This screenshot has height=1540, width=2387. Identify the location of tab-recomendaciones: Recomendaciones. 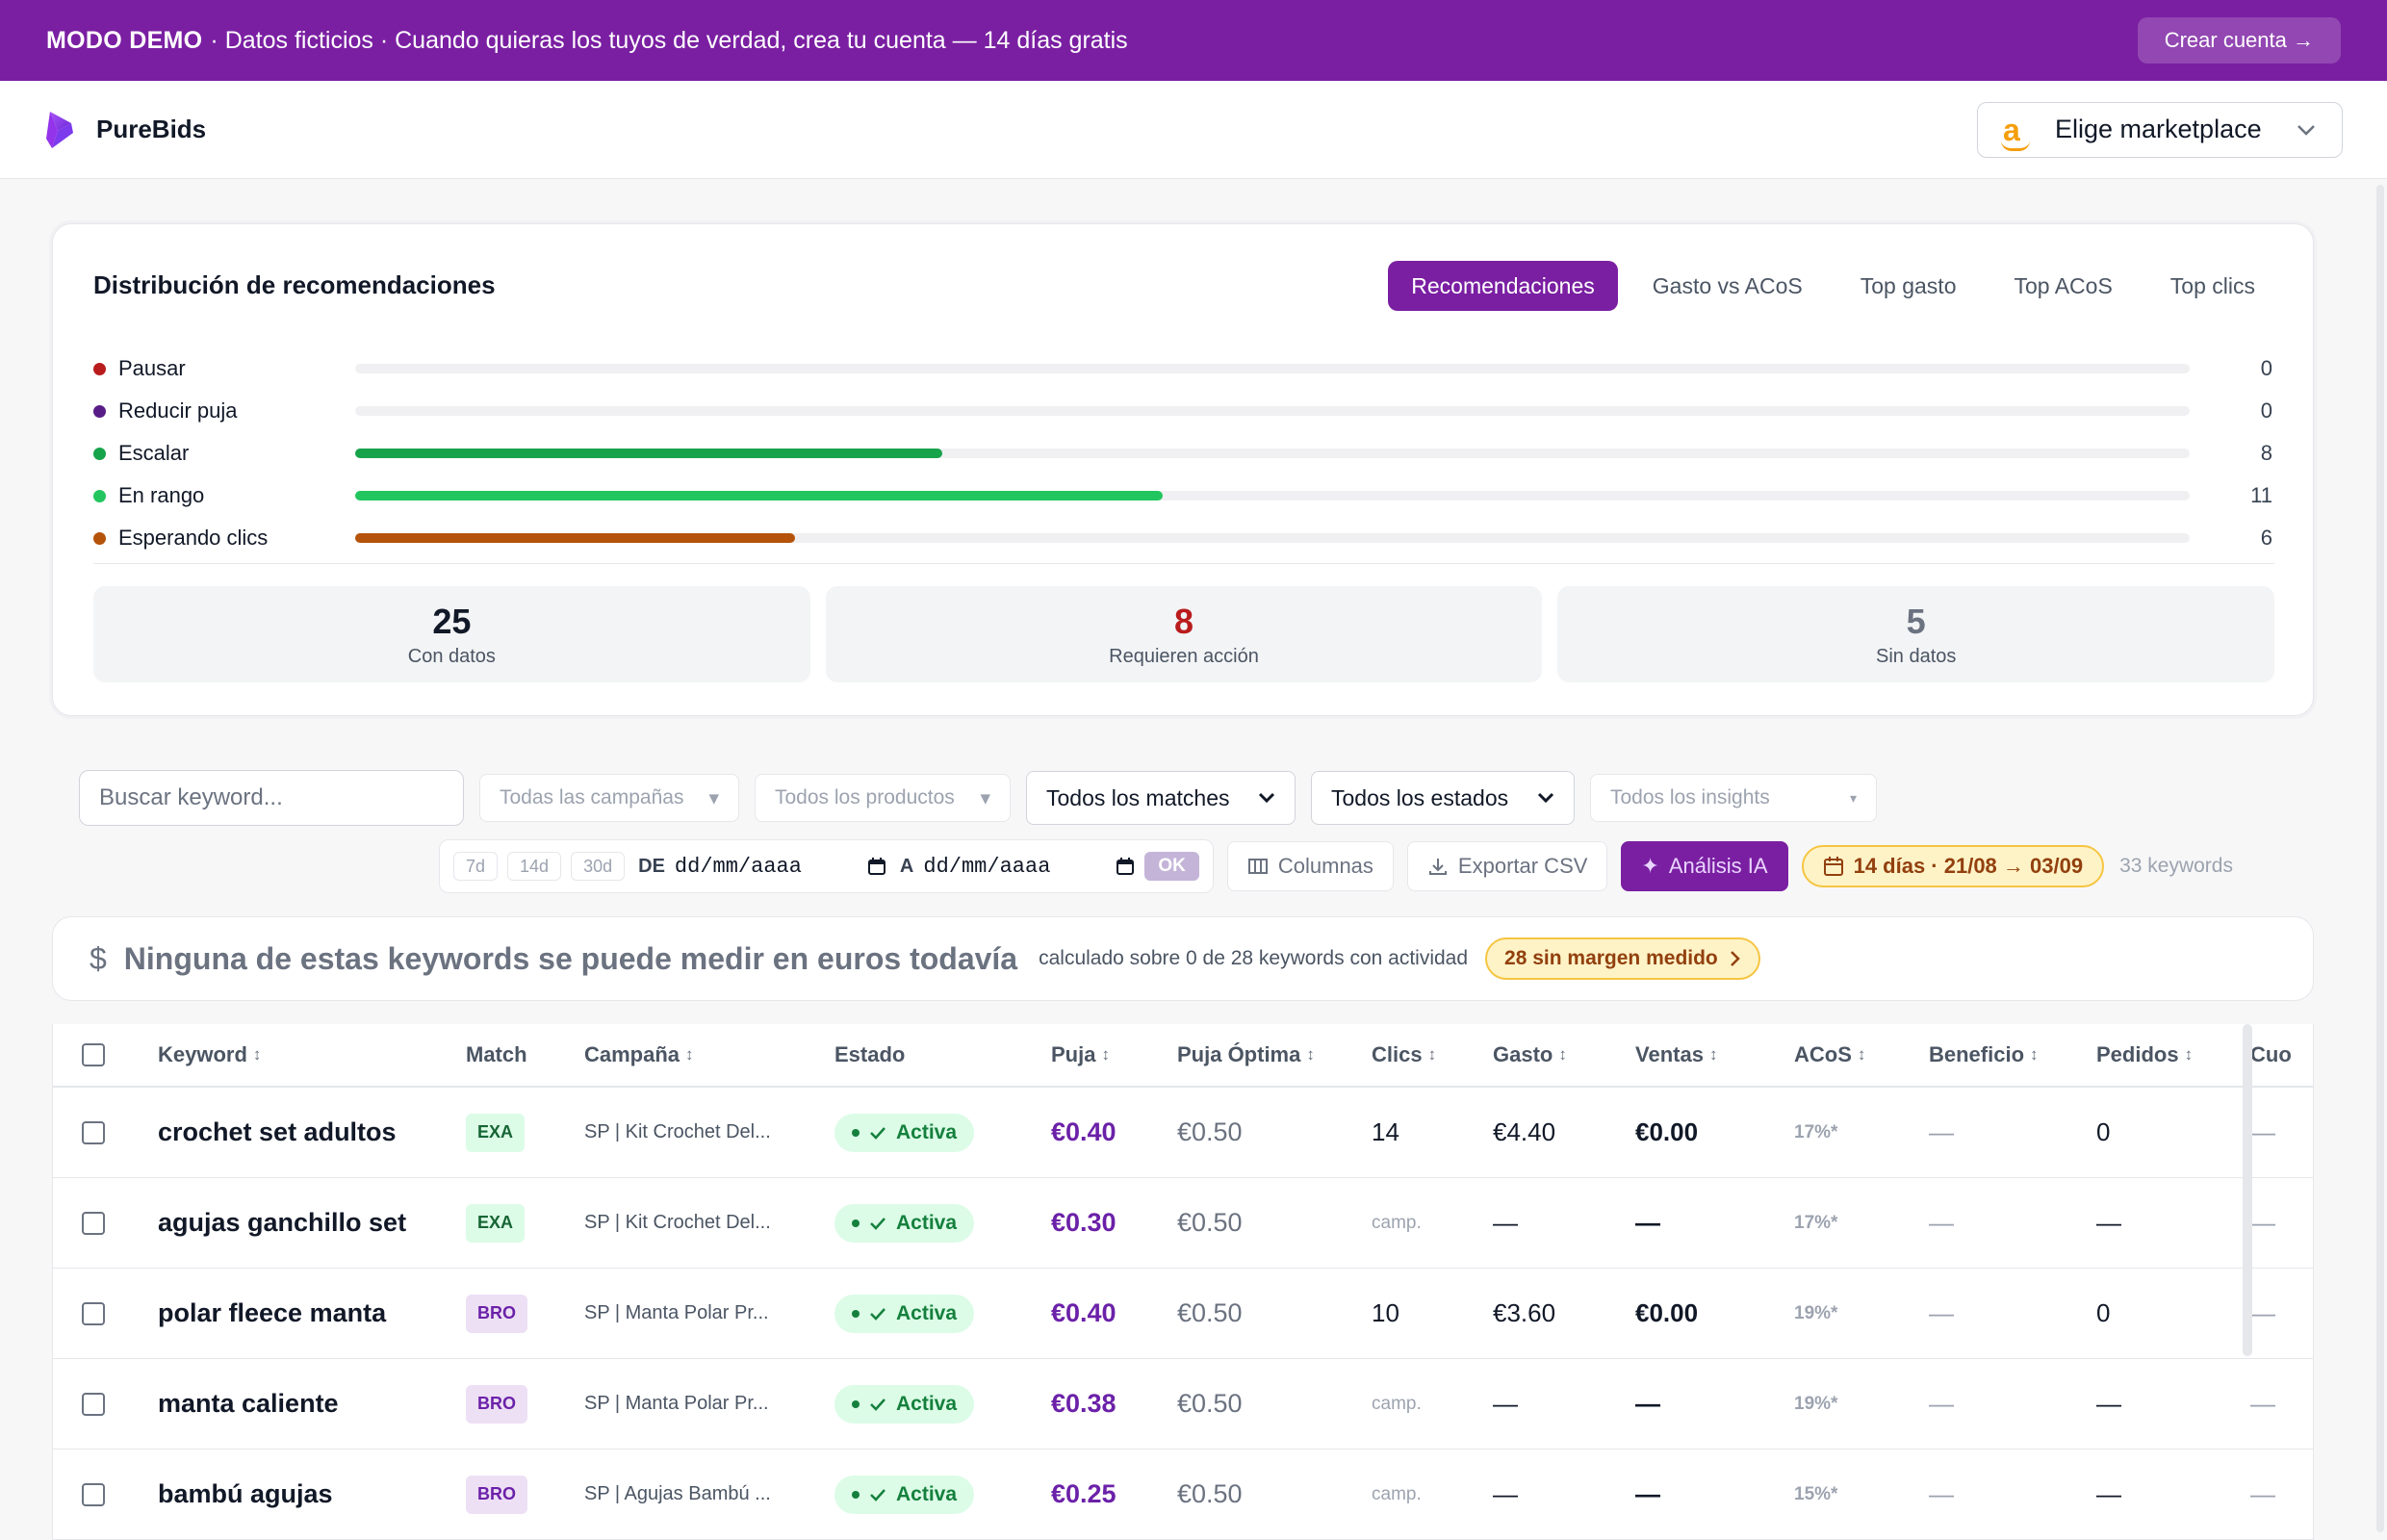
(1503, 286).